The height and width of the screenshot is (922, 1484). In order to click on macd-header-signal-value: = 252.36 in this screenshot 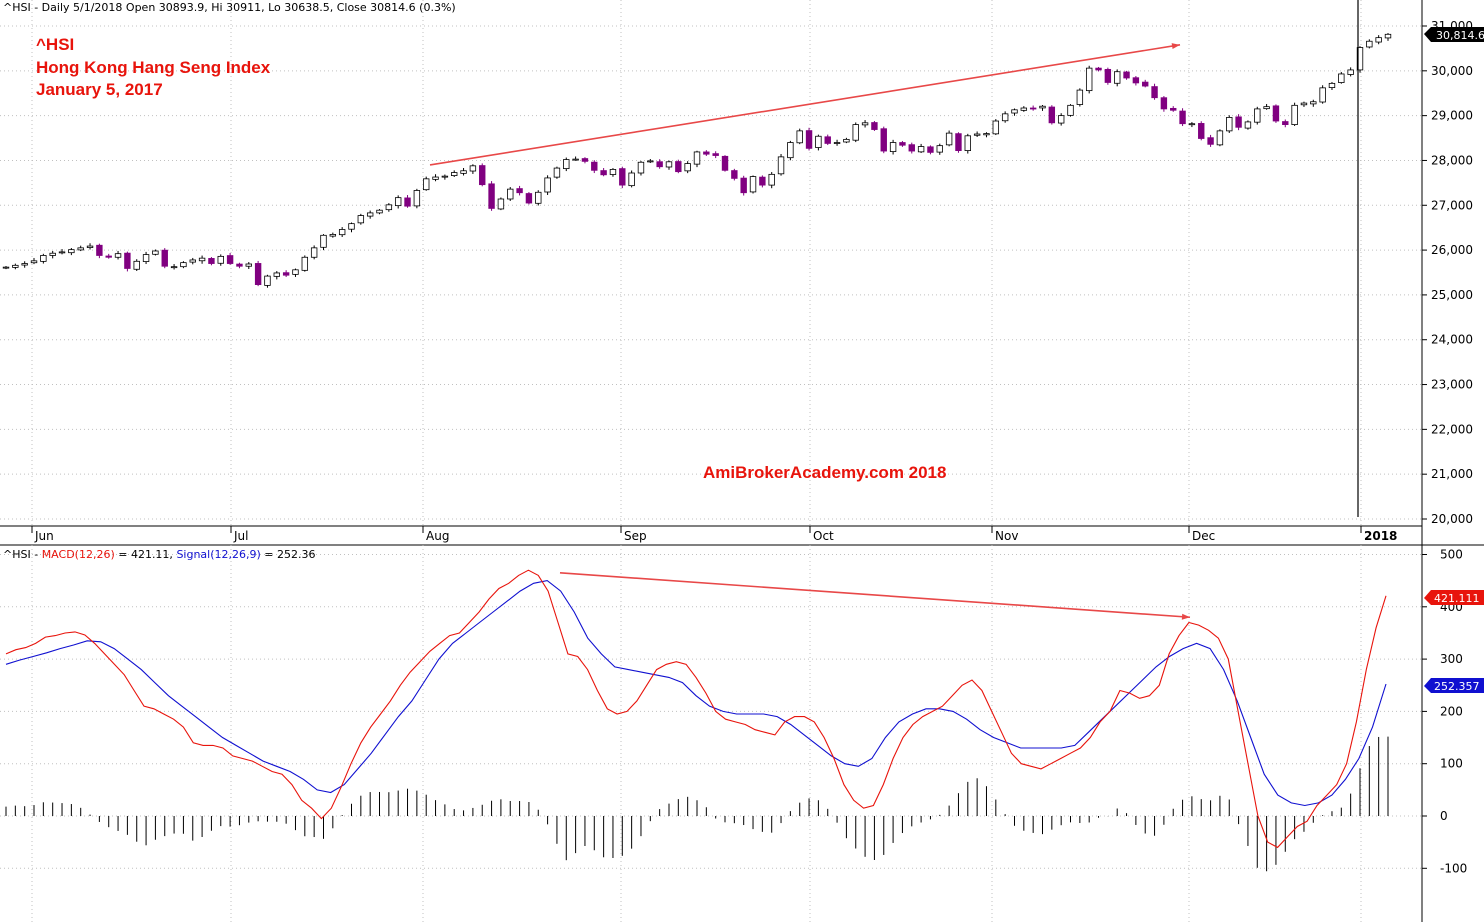, I will do `click(288, 554)`.